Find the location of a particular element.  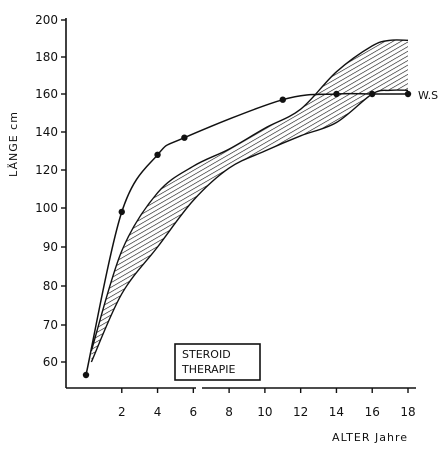

x-axis-title: ALTER Jahre is located at coordinates (370, 437).